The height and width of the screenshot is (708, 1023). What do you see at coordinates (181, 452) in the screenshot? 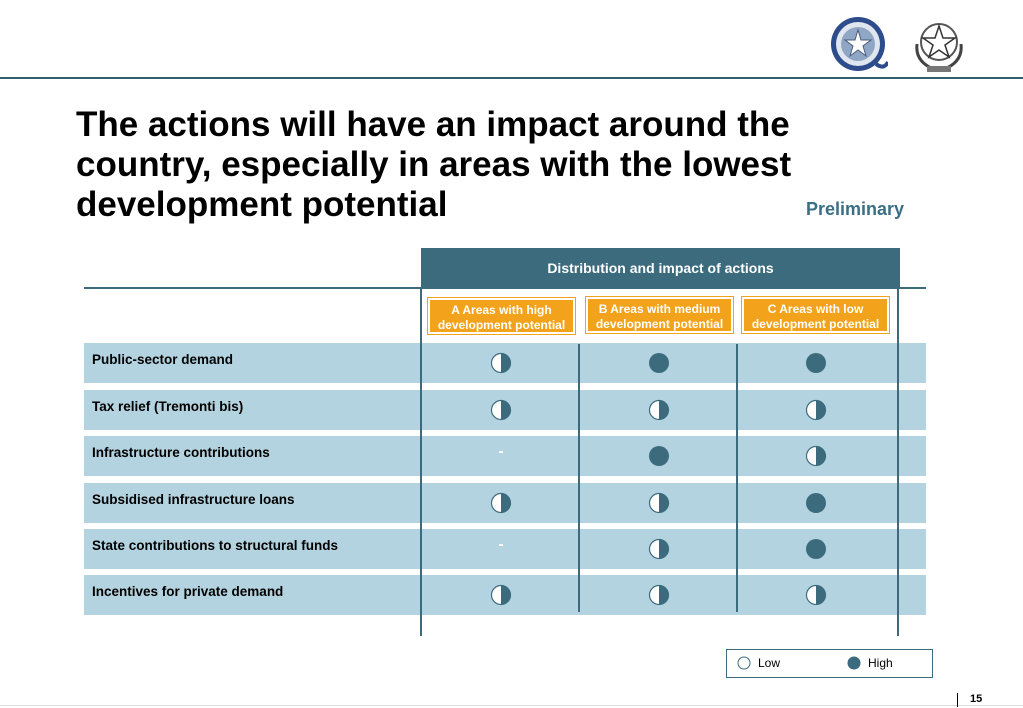
I see `row-label: Infrastructure contributions` at bounding box center [181, 452].